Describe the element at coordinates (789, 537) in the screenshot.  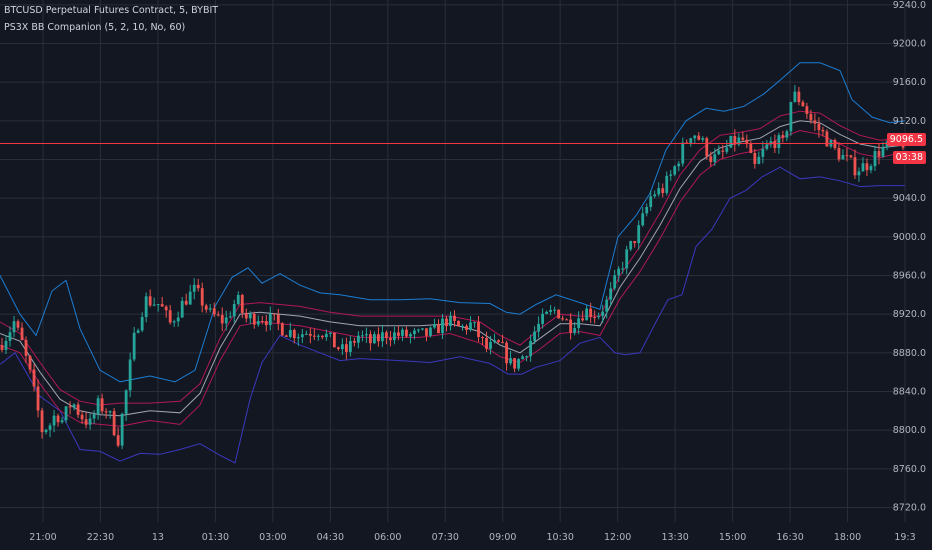
I see `time-tick-label: 16:30` at that location.